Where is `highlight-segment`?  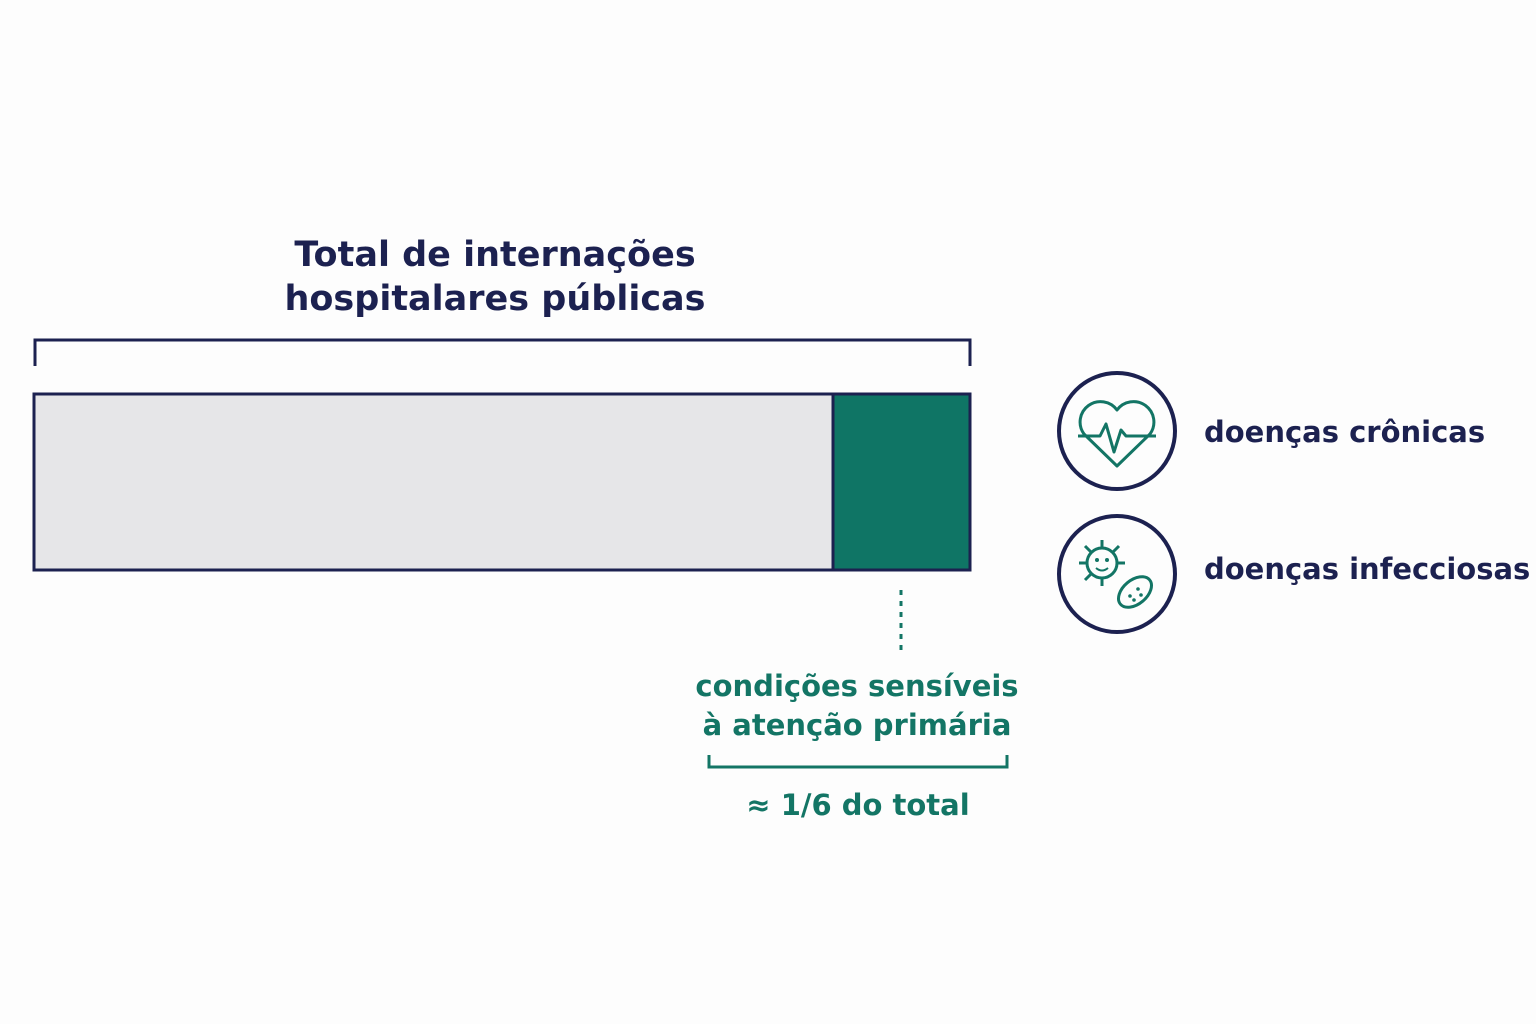 highlight-segment is located at coordinates (901, 482).